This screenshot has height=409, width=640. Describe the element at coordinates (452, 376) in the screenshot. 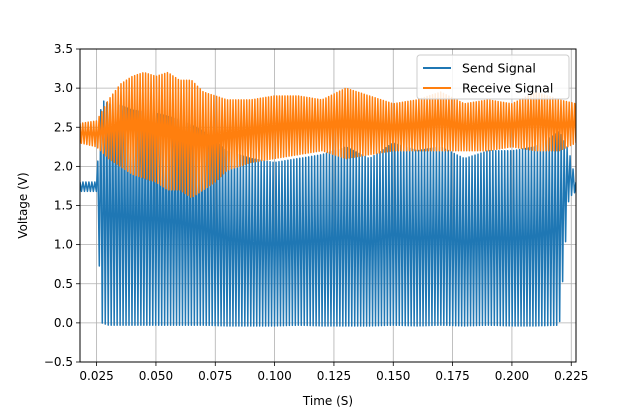

I see `x-tick-label: 0.175` at that location.